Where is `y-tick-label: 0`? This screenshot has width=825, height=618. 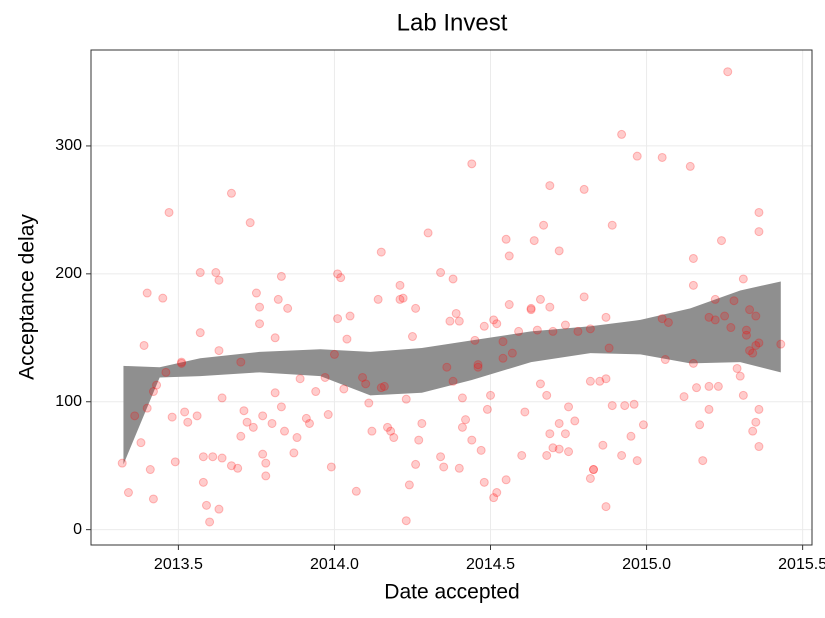 y-tick-label: 0 is located at coordinates (77, 529).